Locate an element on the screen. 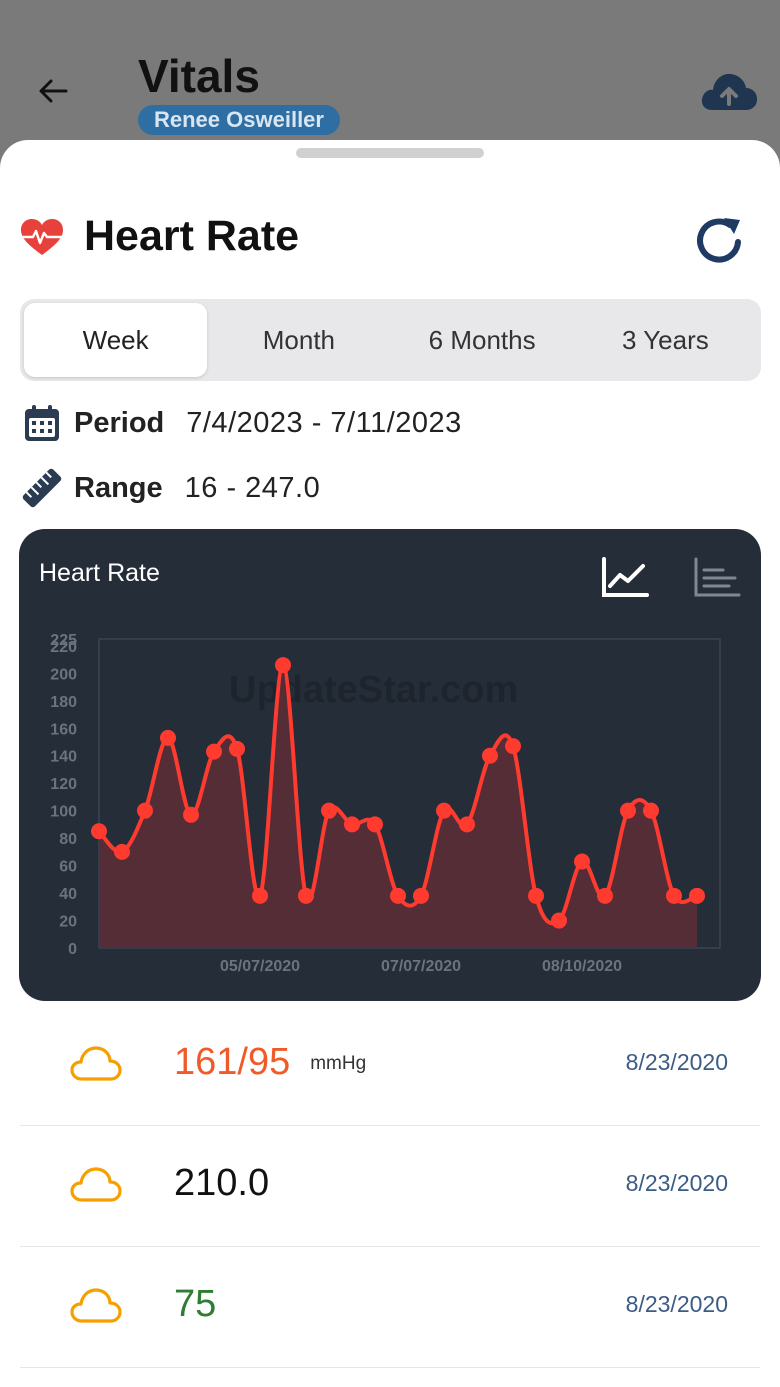 The image size is (780, 1387). reading-number: 75 is located at coordinates (195, 1304).